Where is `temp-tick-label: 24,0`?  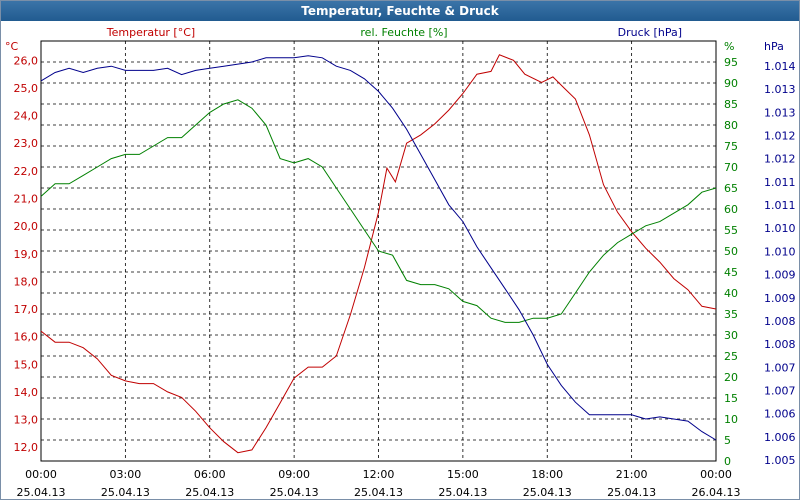
temp-tick-label: 24,0 is located at coordinates (26, 116).